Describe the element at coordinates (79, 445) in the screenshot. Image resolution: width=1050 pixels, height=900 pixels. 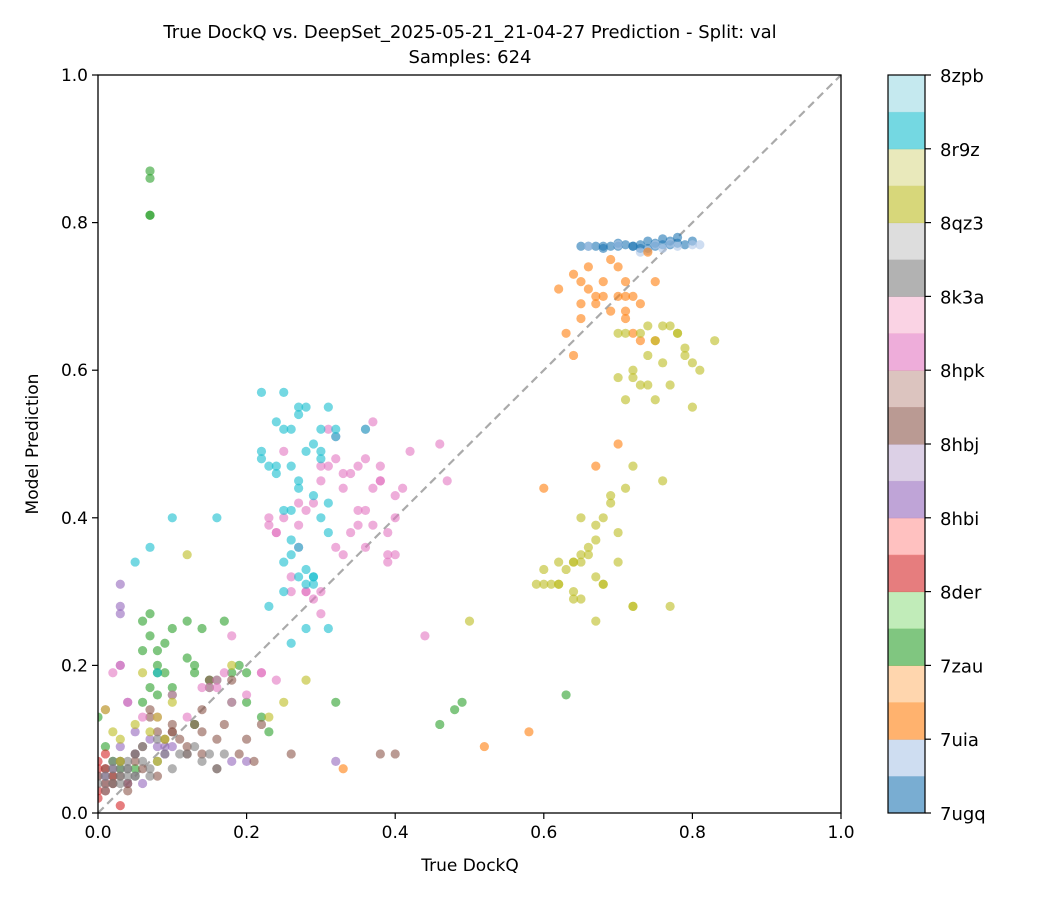
I see `y-axis: 0.0 0.2 0.4 0.6 0.8 1.0` at that location.